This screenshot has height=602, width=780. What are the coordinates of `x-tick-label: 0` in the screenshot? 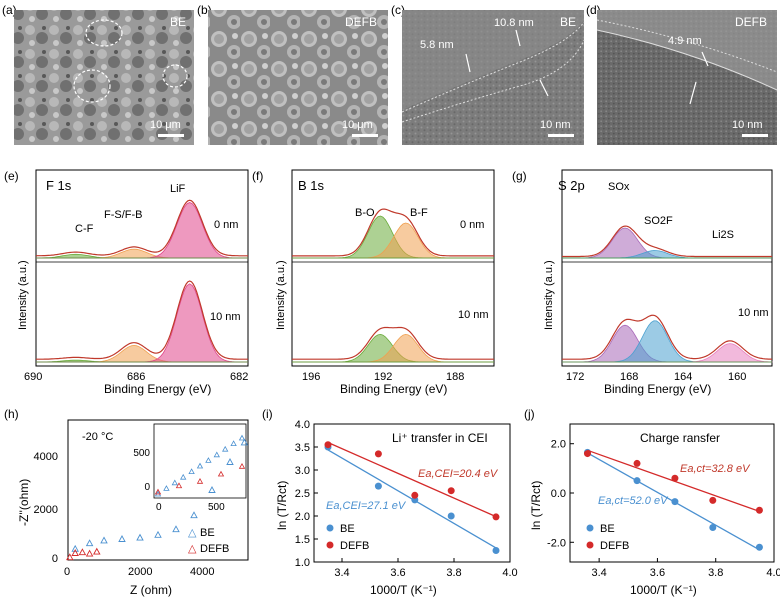 It's located at (67, 572).